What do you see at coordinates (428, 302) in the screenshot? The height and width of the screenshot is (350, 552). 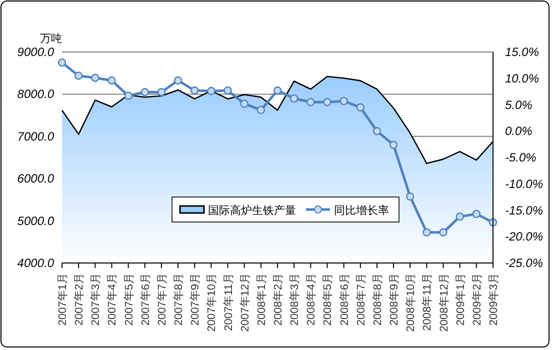 I see `x-tick-label: 2008年11月` at bounding box center [428, 302].